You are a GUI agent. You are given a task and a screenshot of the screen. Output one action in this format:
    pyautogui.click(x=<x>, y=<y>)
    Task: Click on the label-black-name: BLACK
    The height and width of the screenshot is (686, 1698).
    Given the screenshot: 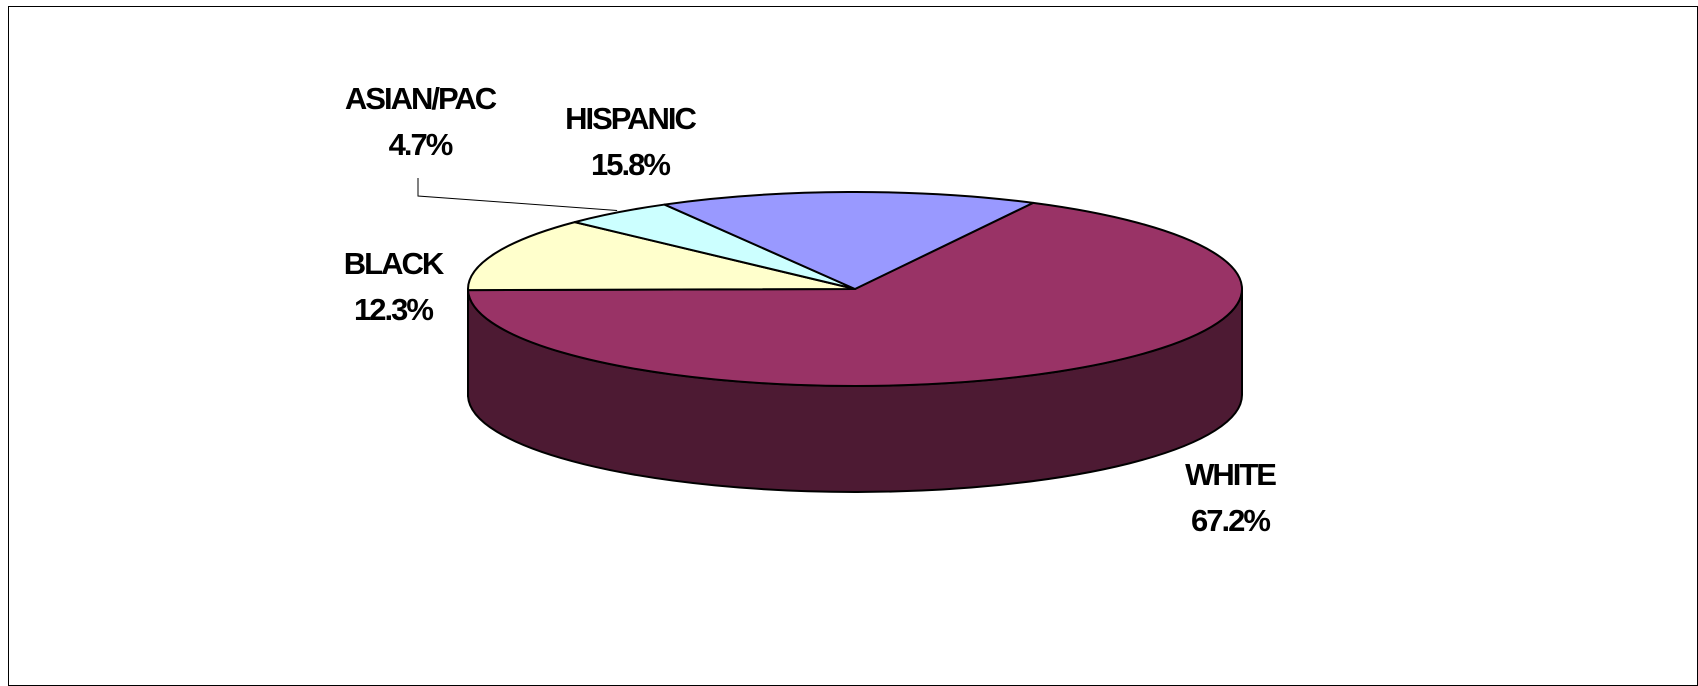 What is the action you would take?
    pyautogui.click(x=393, y=264)
    